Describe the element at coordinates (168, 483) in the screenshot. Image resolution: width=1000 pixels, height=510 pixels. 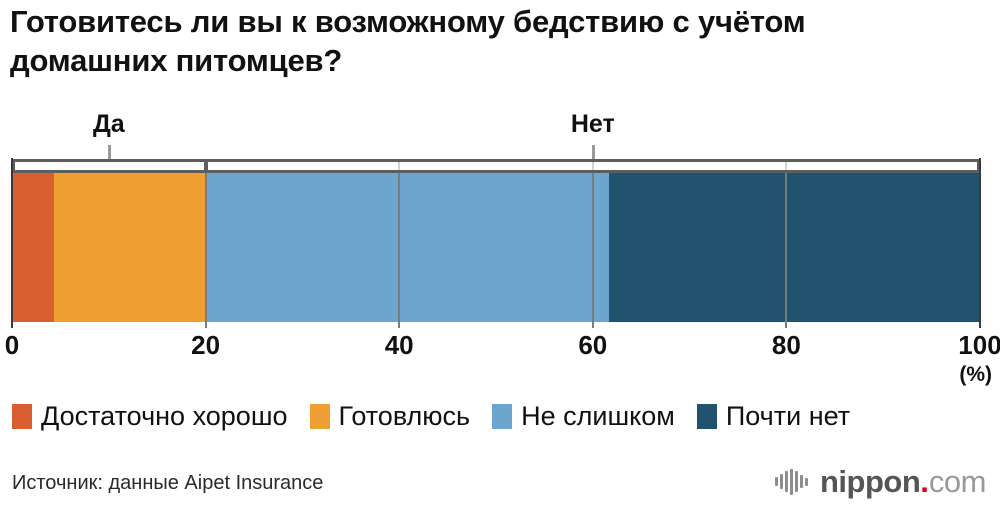
I see `source-note: Источник: данные Aipet Insurance` at that location.